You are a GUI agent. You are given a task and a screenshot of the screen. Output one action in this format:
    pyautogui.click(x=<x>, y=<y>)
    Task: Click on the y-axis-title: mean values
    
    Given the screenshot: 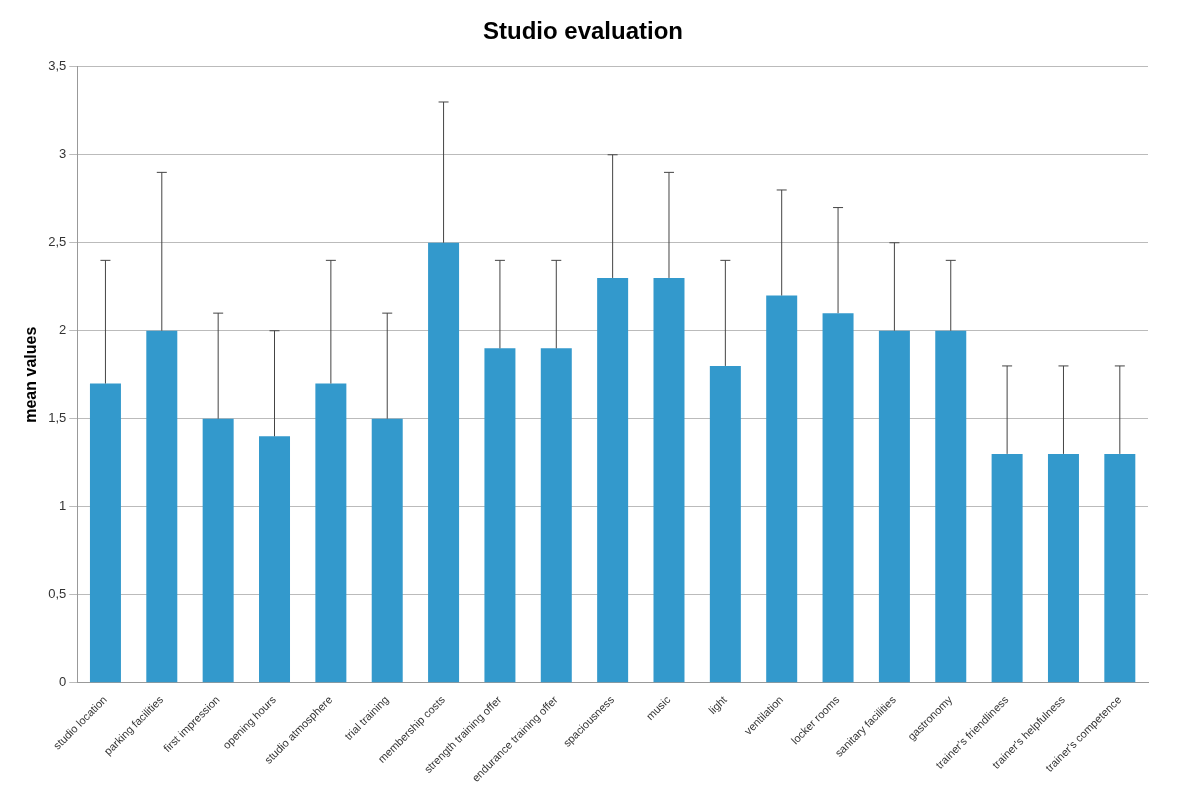 What is the action you would take?
    pyautogui.click(x=31, y=374)
    